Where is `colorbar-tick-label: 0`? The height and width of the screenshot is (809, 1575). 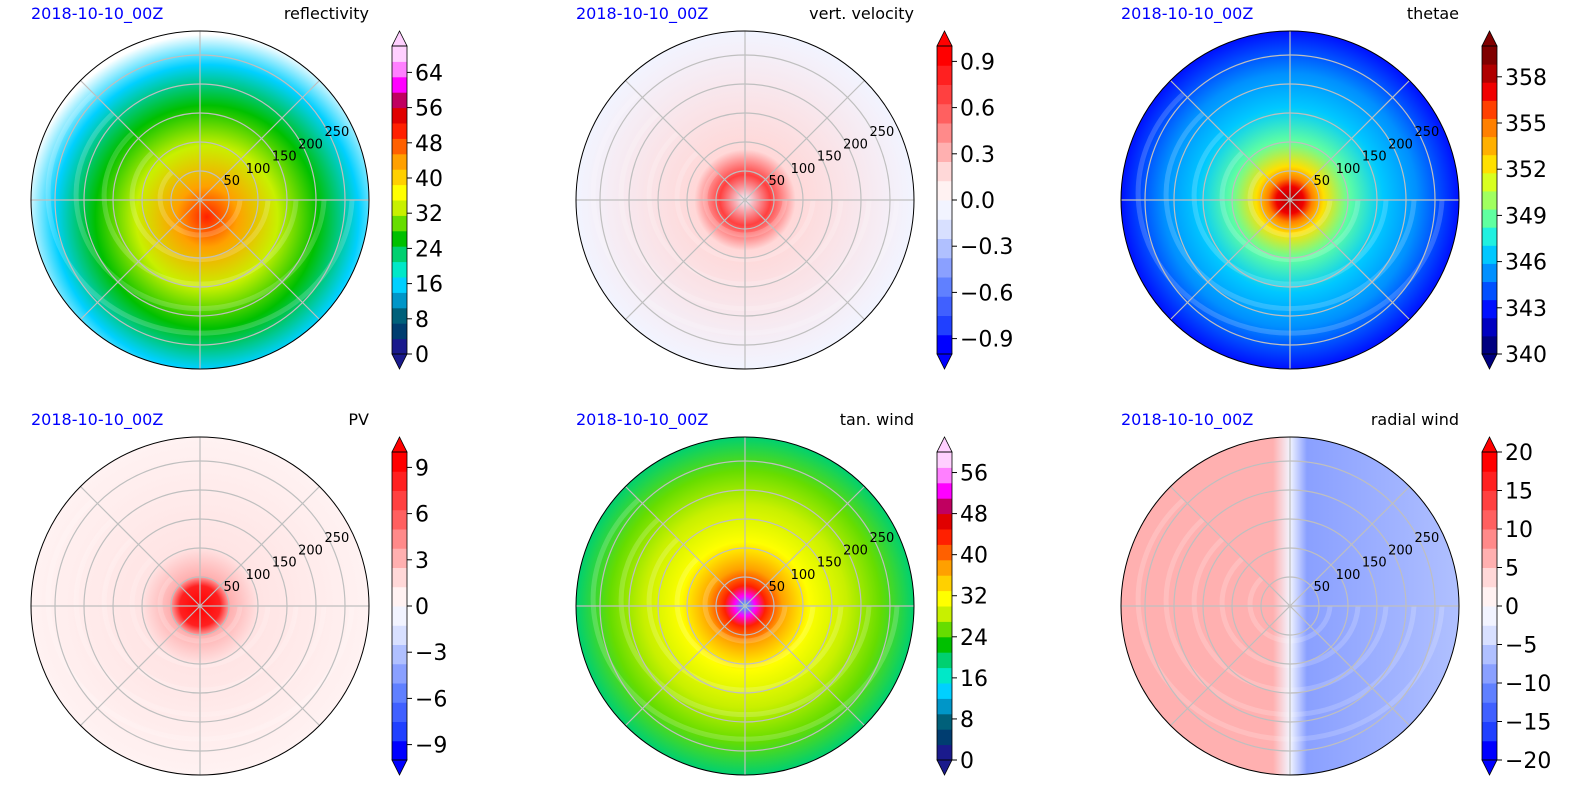
colorbar-tick-label: 0 is located at coordinates (1512, 607).